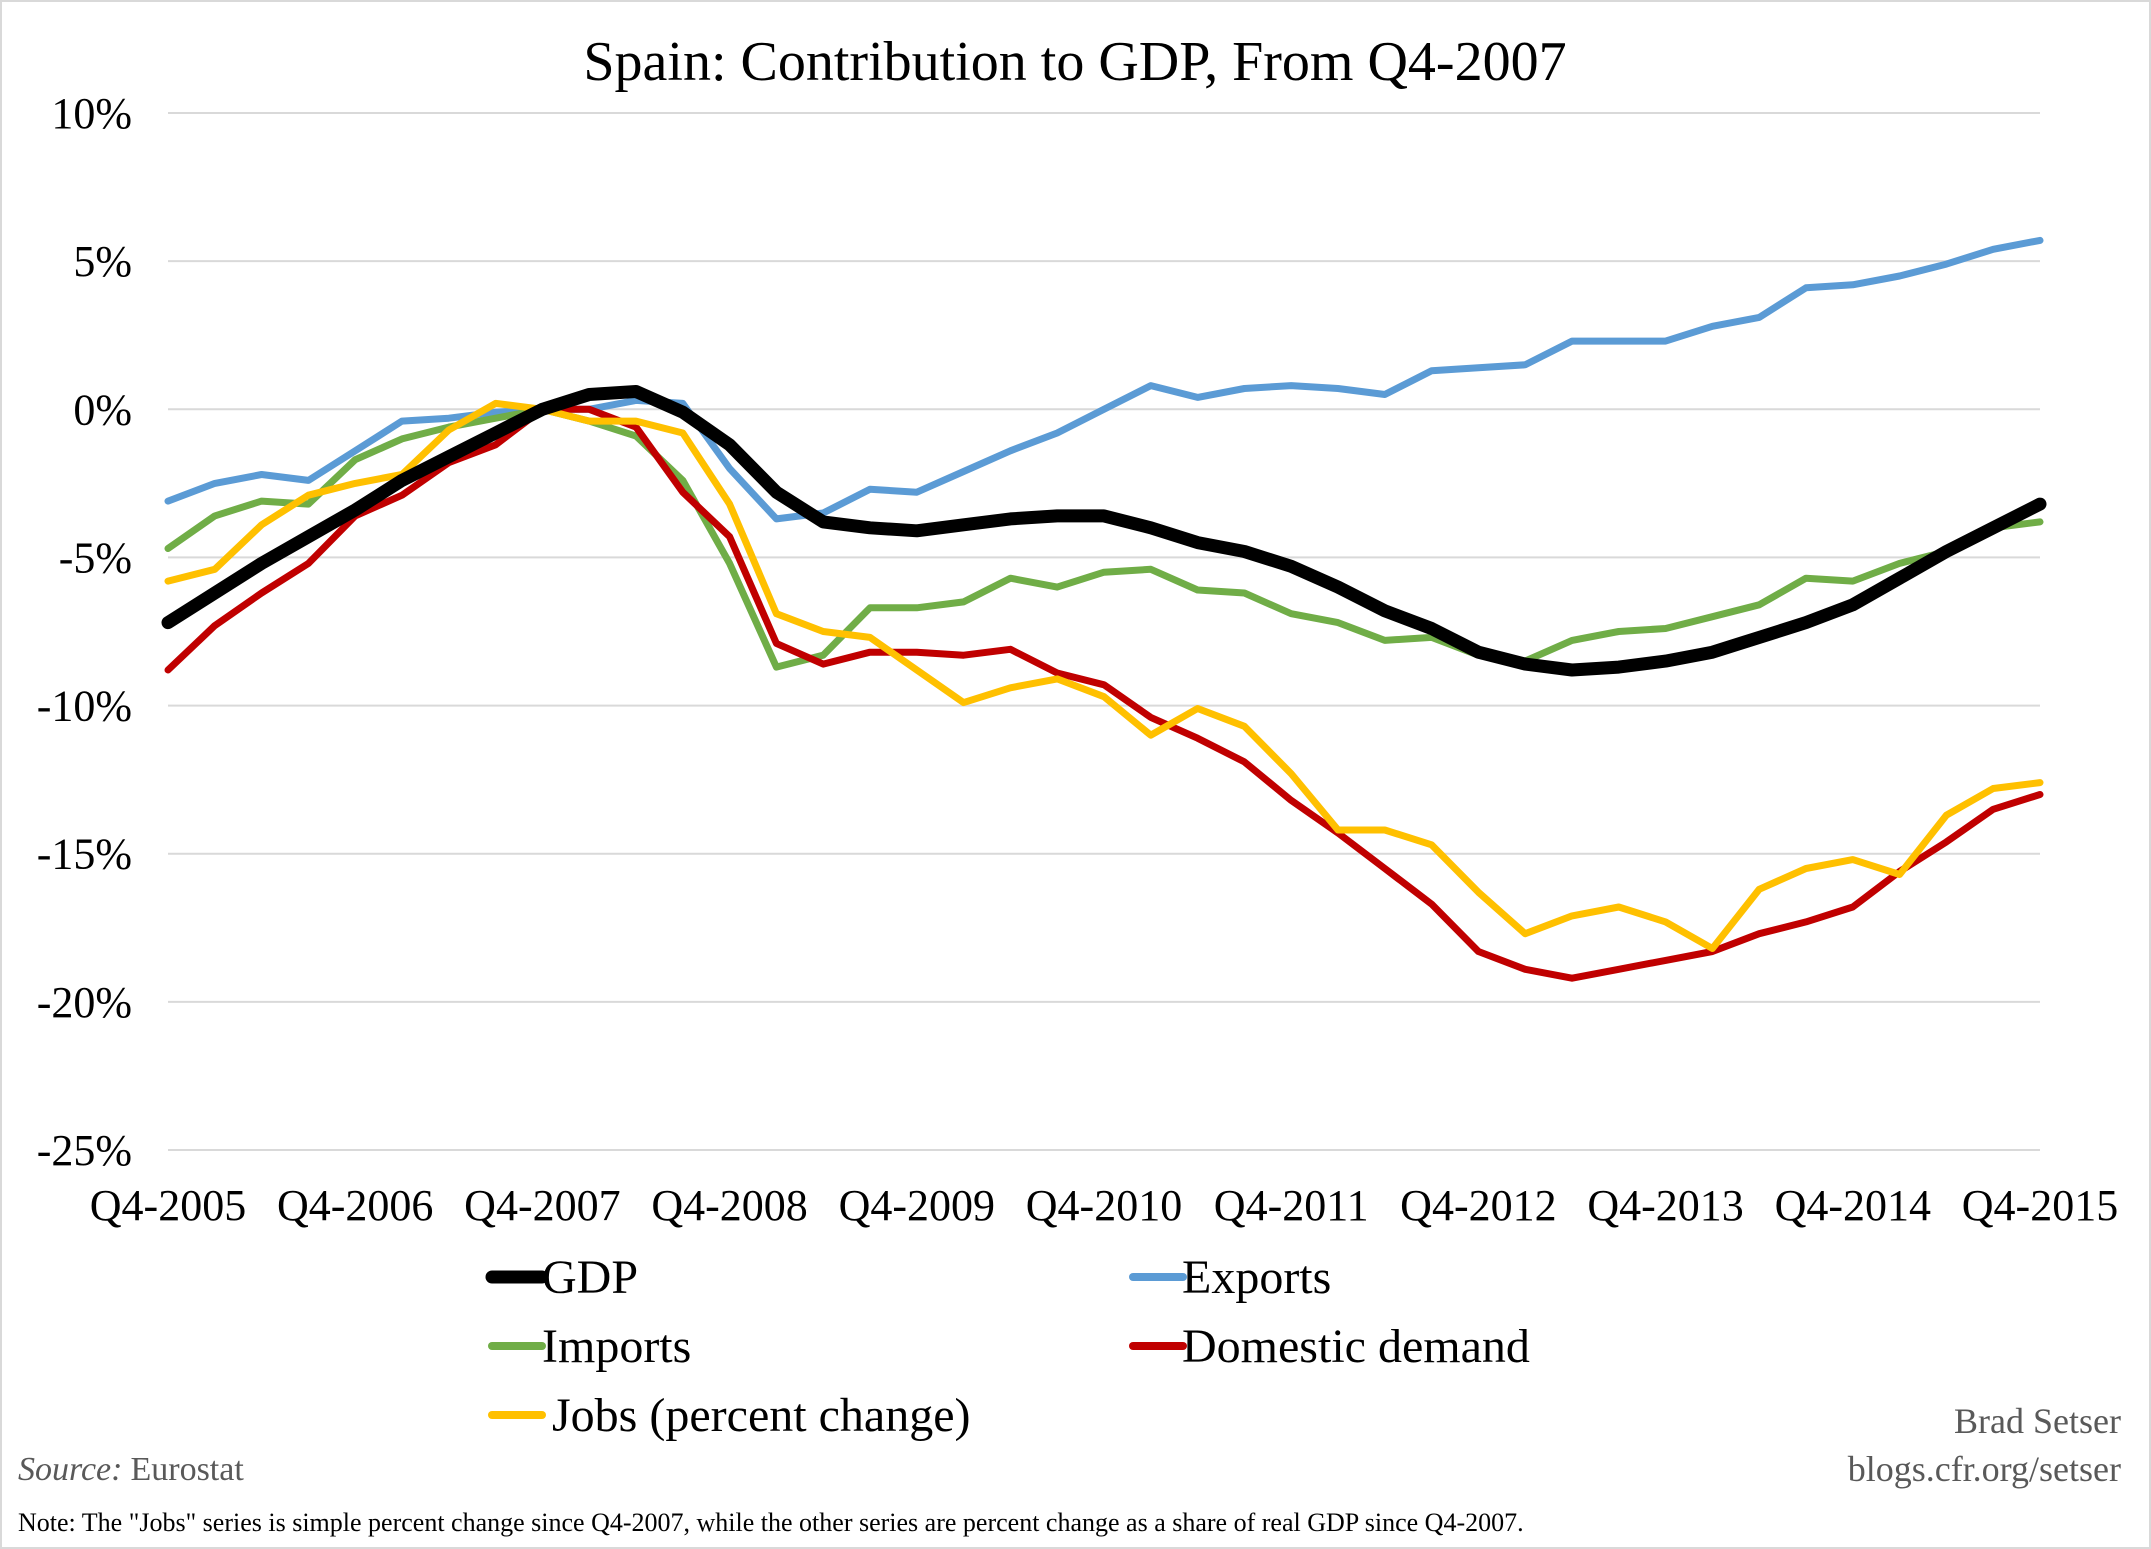 This screenshot has width=2151, height=1549. Describe the element at coordinates (729, 1205) in the screenshot. I see `x-tick-label: Q4-2008` at that location.